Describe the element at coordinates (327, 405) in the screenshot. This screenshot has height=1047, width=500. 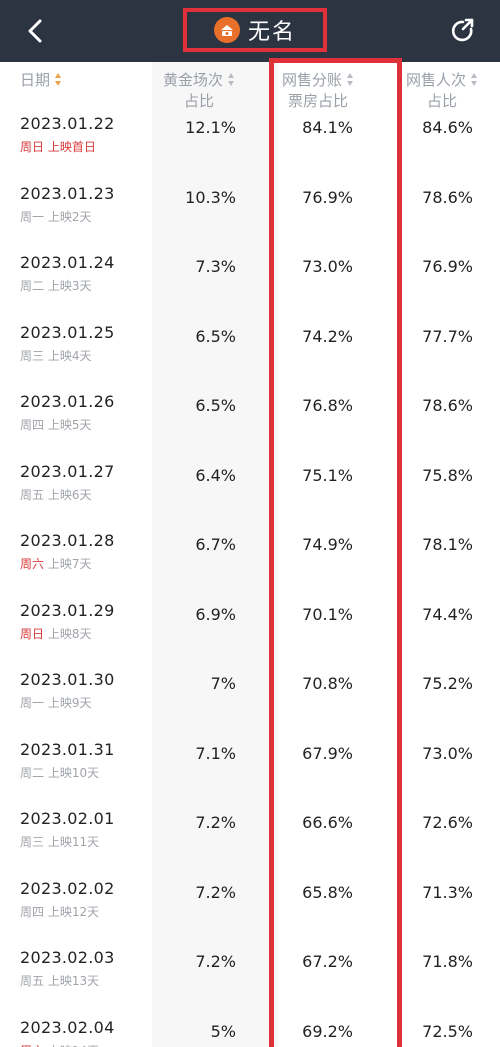
I see `online-ratio-cell: 76.8%` at that location.